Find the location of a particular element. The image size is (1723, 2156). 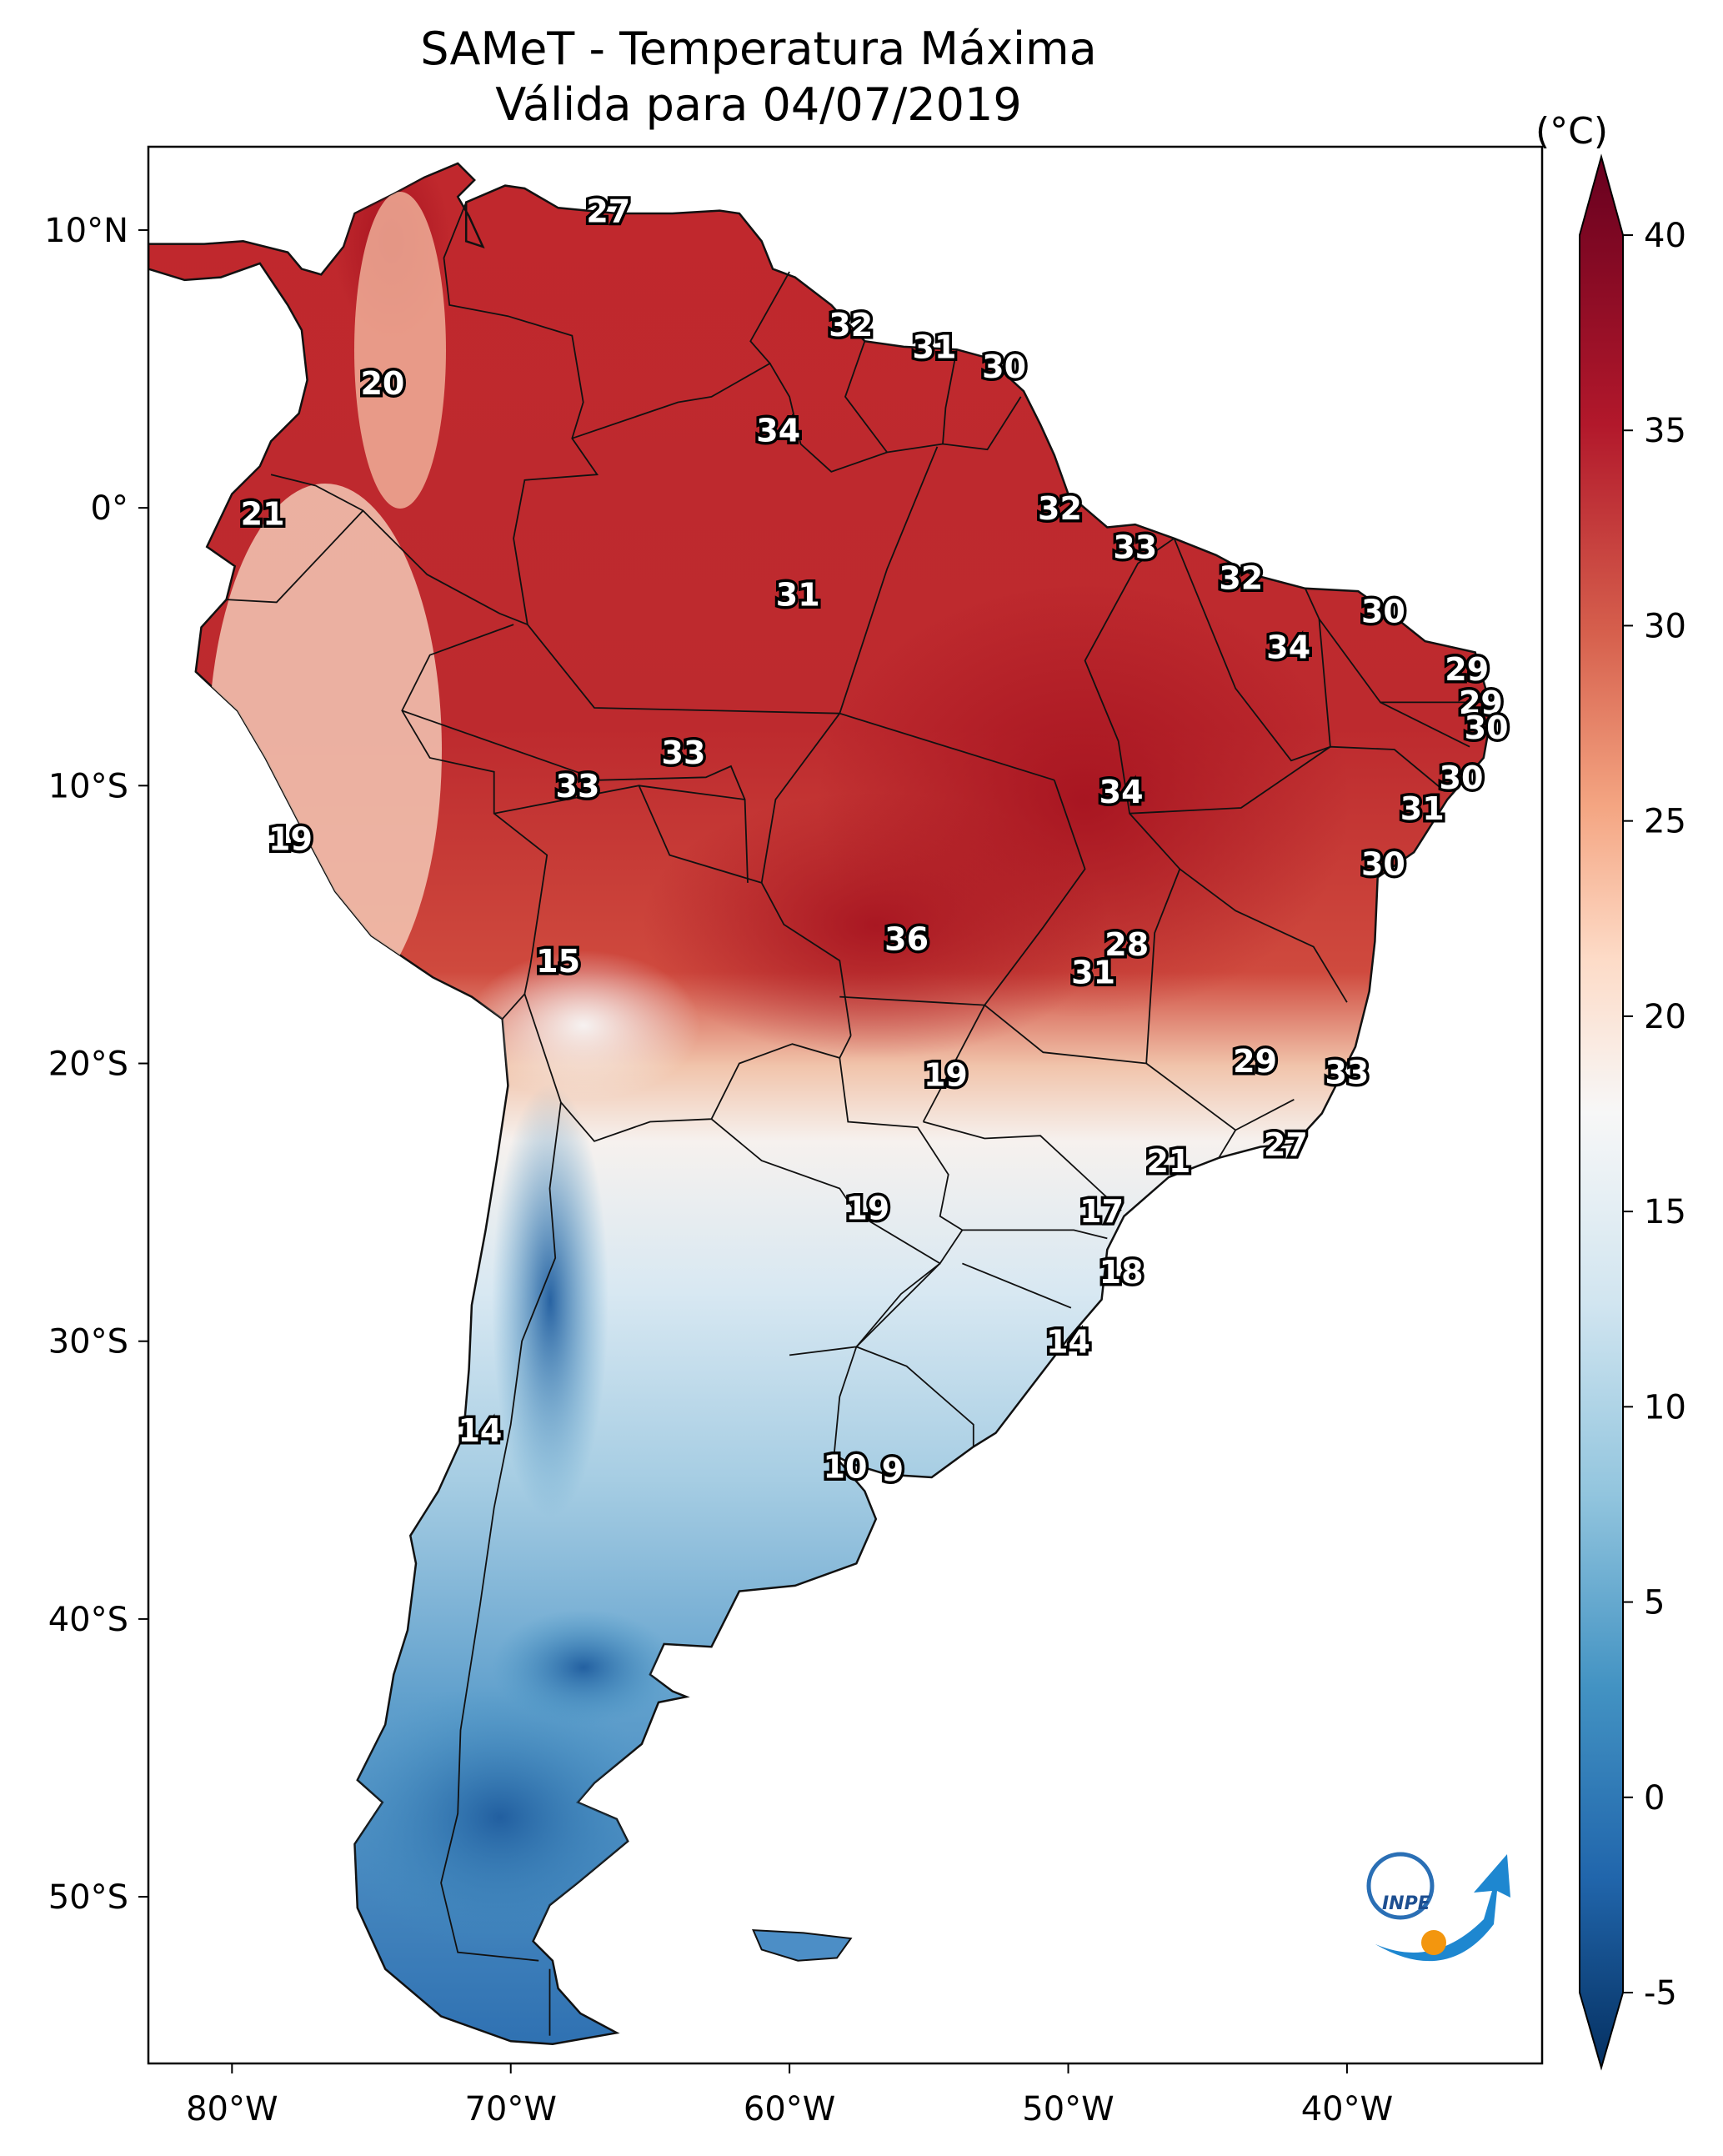

colorbar-tick-label: 10 is located at coordinates (1665, 1407).